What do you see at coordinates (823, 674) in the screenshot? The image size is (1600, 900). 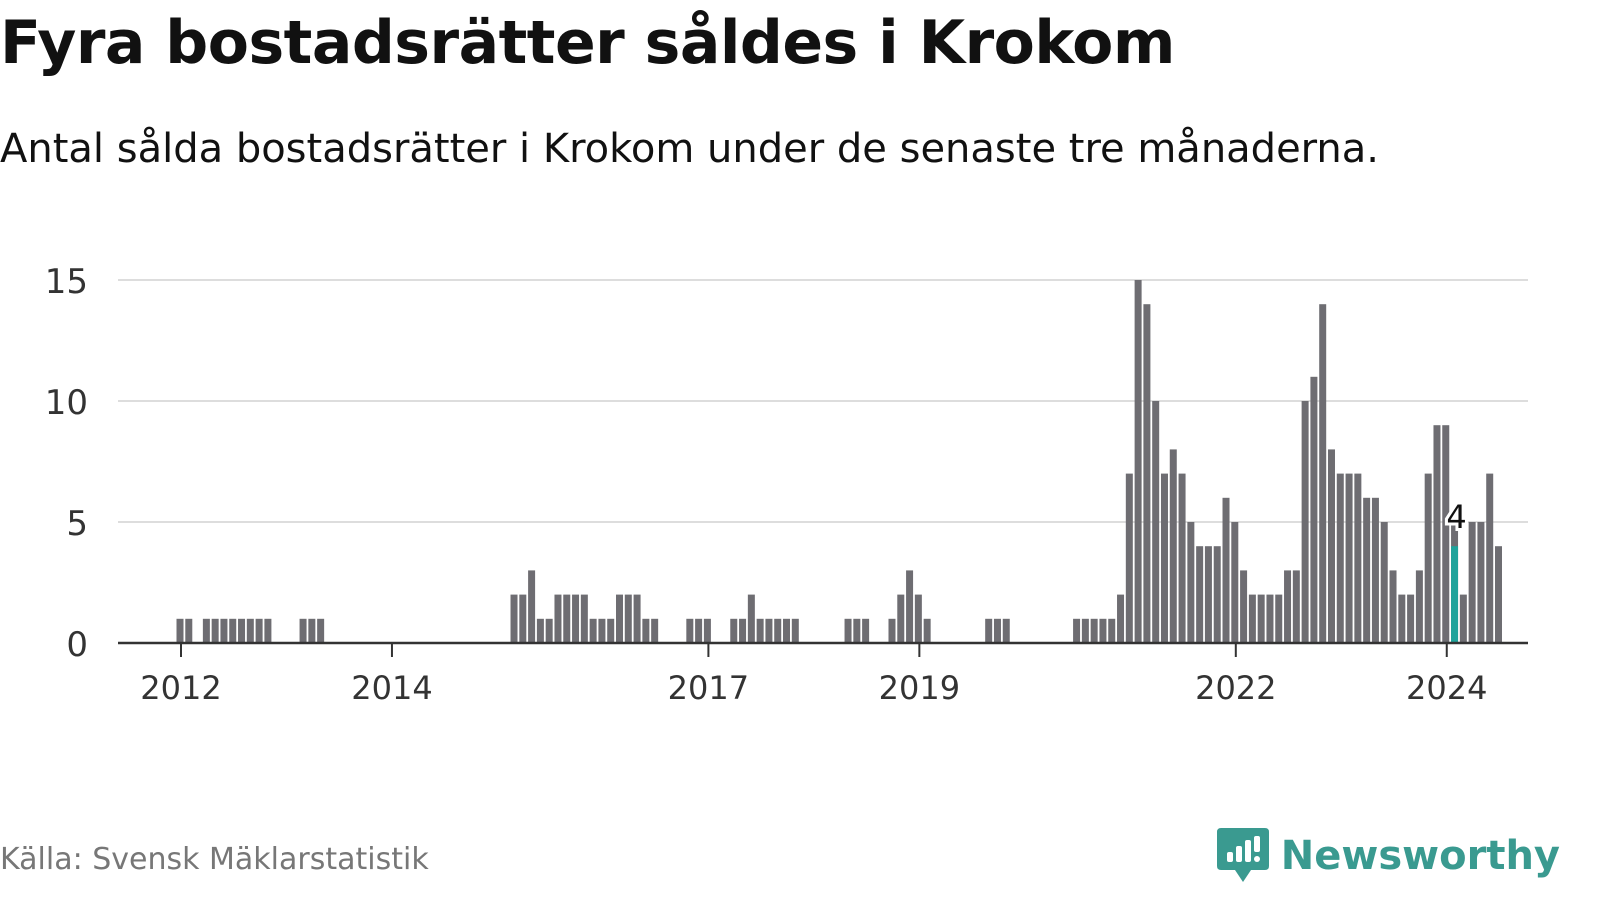 I see `x-axis: 2012 2014 2017 2019 2022 2024` at bounding box center [823, 674].